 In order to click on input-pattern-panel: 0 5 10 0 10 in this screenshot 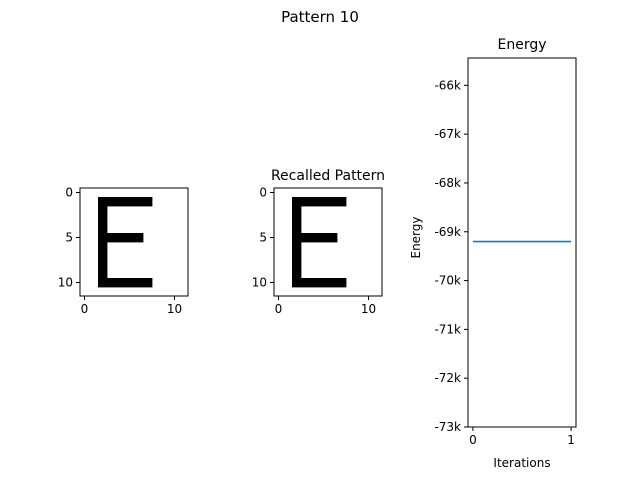, I will do `click(123, 251)`.